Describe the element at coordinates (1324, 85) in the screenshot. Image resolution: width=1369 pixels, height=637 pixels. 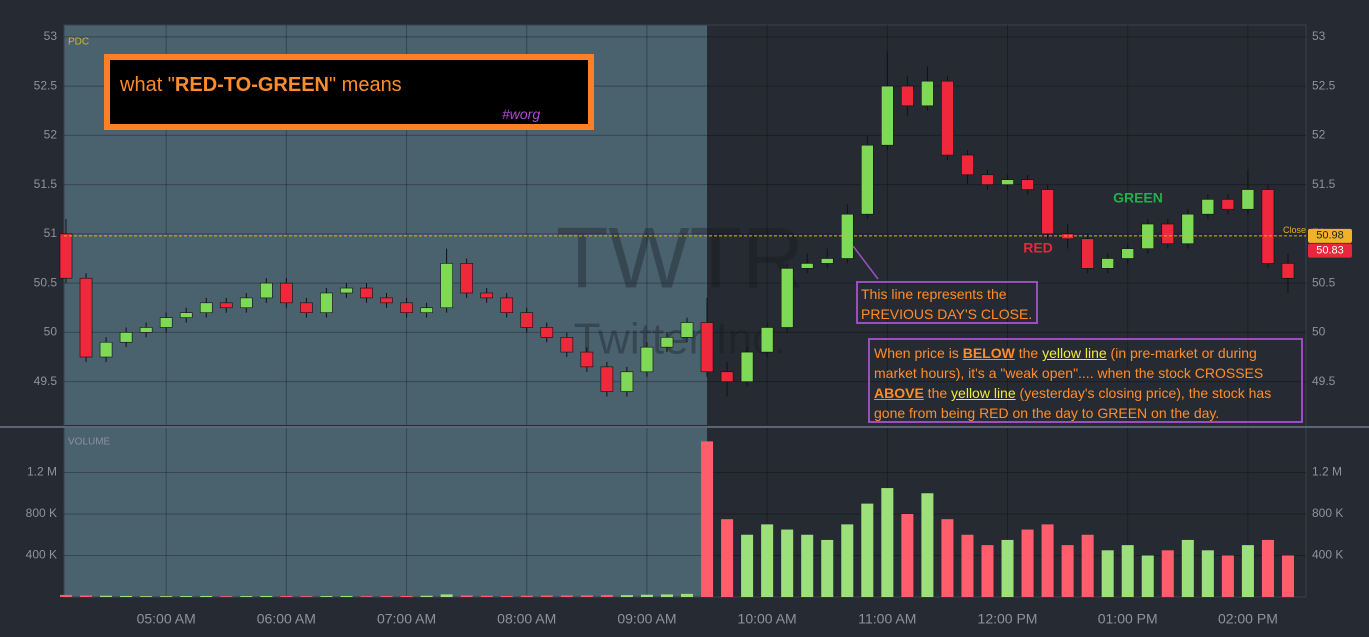
I see `y-tick-label: 52.5` at that location.